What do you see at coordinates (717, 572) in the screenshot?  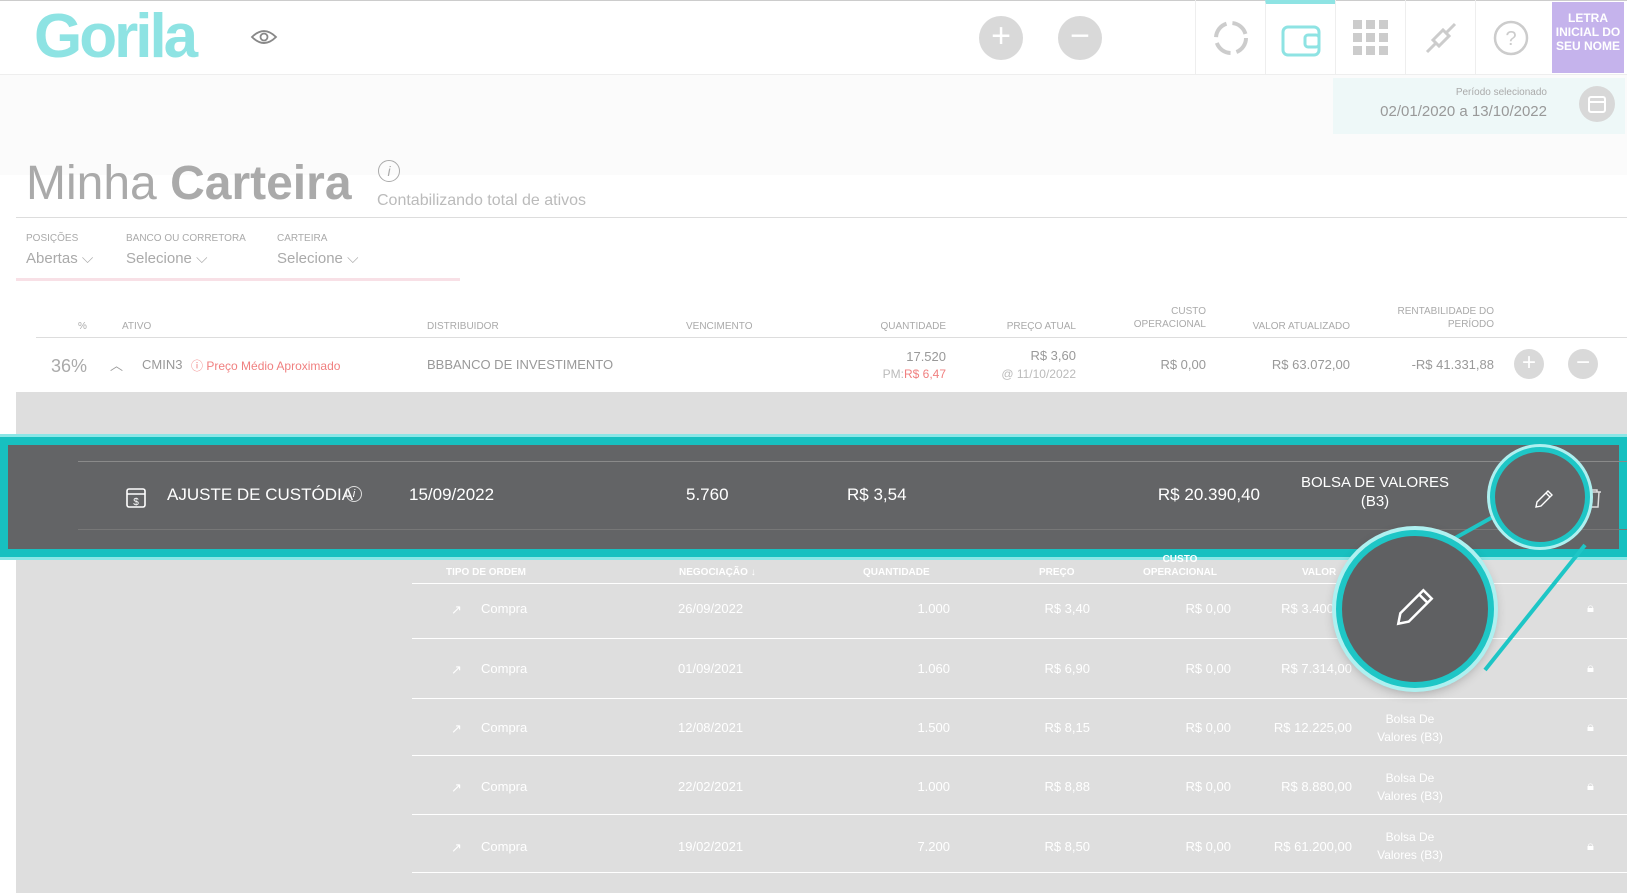 I see `col-trade-date: NEGOCIAÇÃO ↓` at bounding box center [717, 572].